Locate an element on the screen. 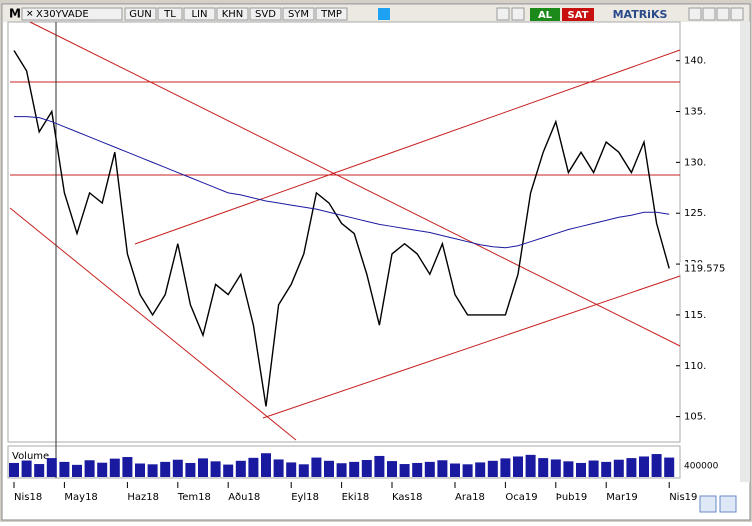 The height and width of the screenshot is (526, 752). toolbar-button-label: TMP is located at coordinates (331, 14).